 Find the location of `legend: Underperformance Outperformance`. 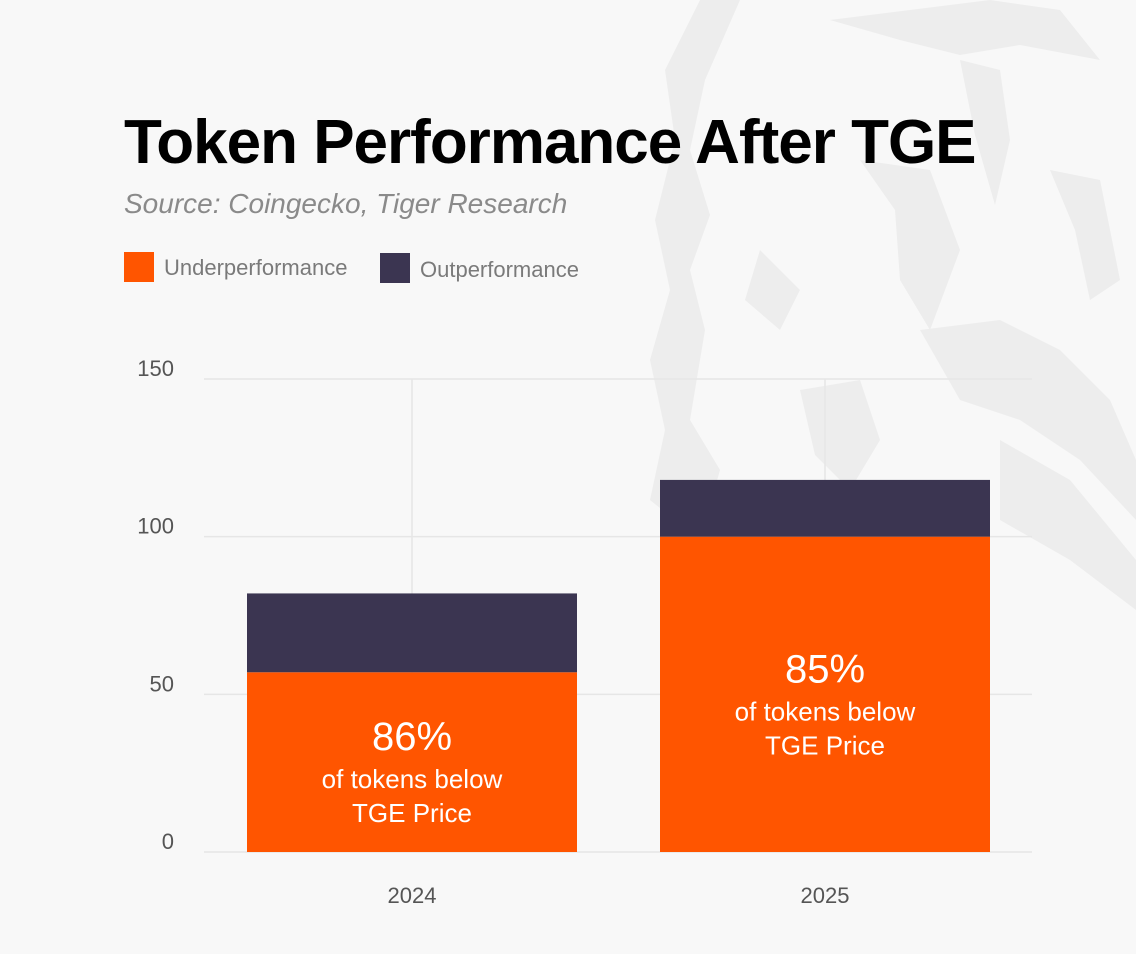

legend: Underperformance Outperformance is located at coordinates (351, 267).